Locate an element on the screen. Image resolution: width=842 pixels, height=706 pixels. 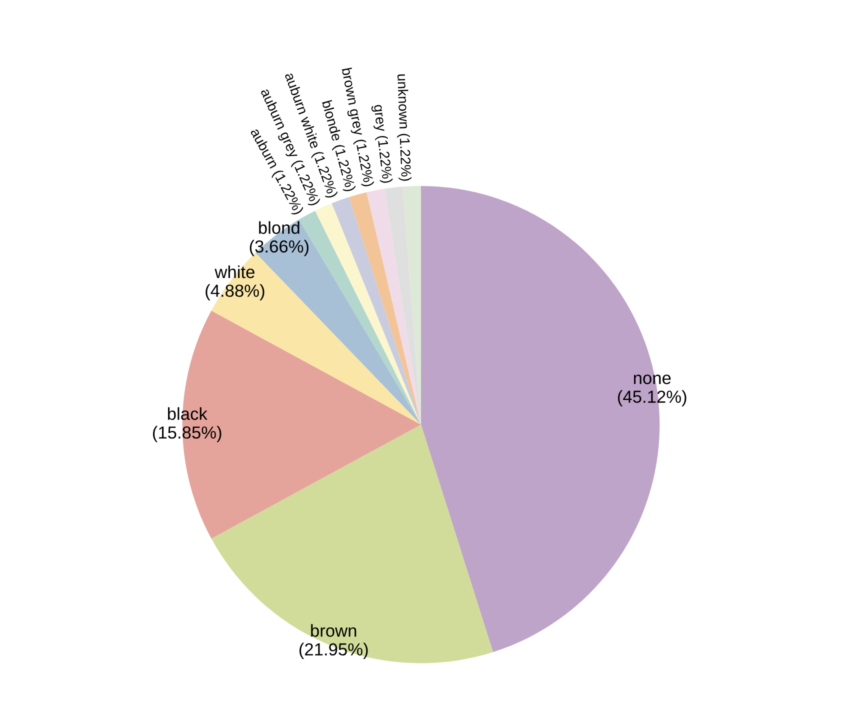
data-label: (15.85%) is located at coordinates (187, 434).